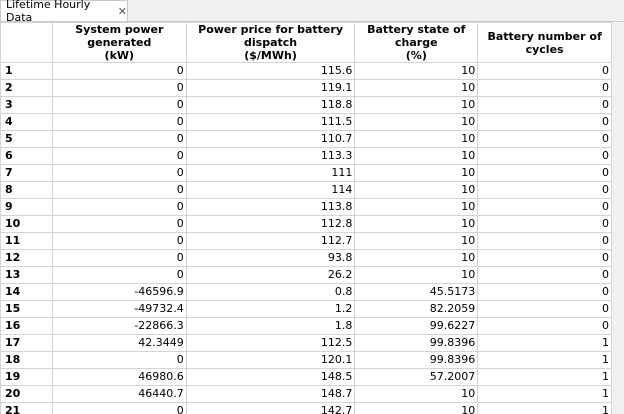 This screenshot has height=414, width=624. What do you see at coordinates (270, 224) in the screenshot?
I see `cell: 112.8` at bounding box center [270, 224].